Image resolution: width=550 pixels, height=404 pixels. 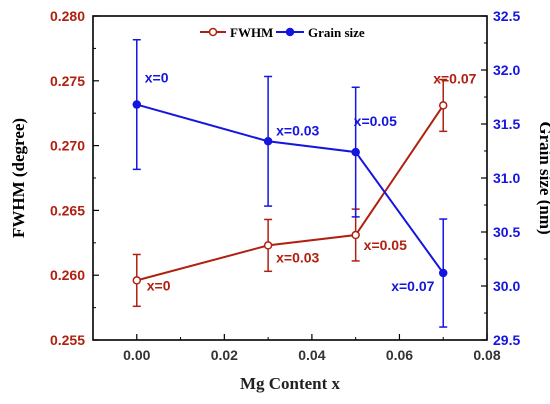 What do you see at coordinates (412, 286) in the screenshot?
I see `grain-size-point-label: x=0.07` at bounding box center [412, 286].